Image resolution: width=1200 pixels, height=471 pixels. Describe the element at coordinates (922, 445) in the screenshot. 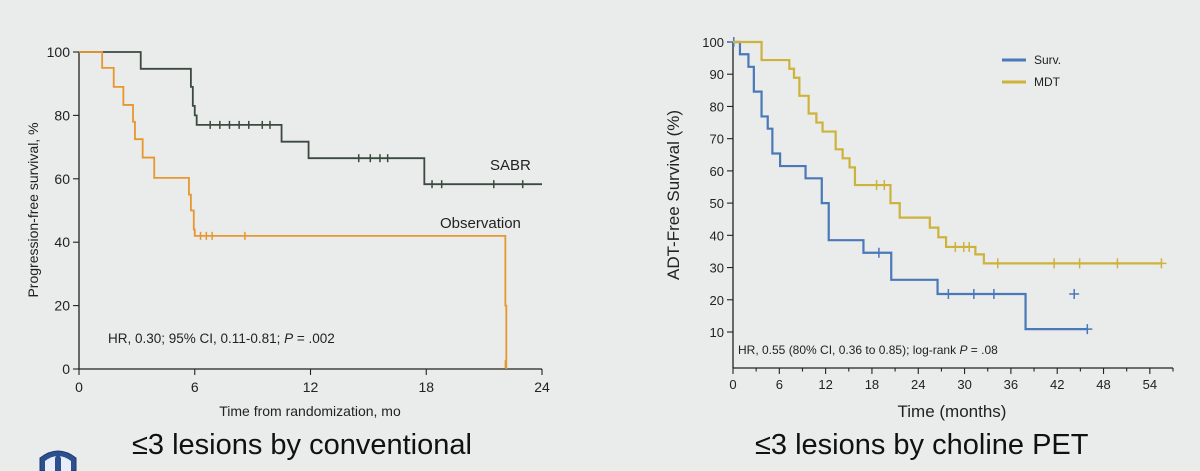

I see `caption-right: ≤3 lesions by choline PET` at that location.